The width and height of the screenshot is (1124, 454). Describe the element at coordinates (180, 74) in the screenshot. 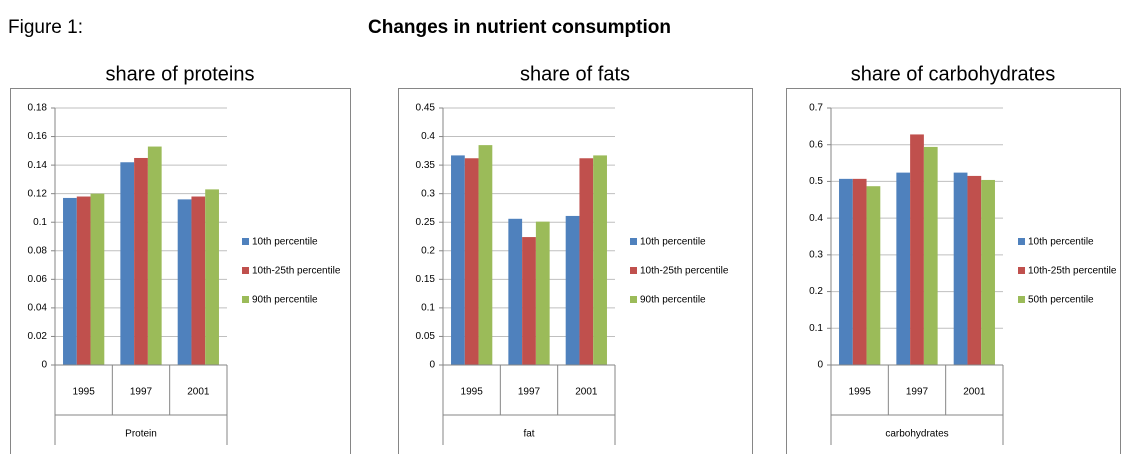

I see `chart-title: share of proteins` at that location.